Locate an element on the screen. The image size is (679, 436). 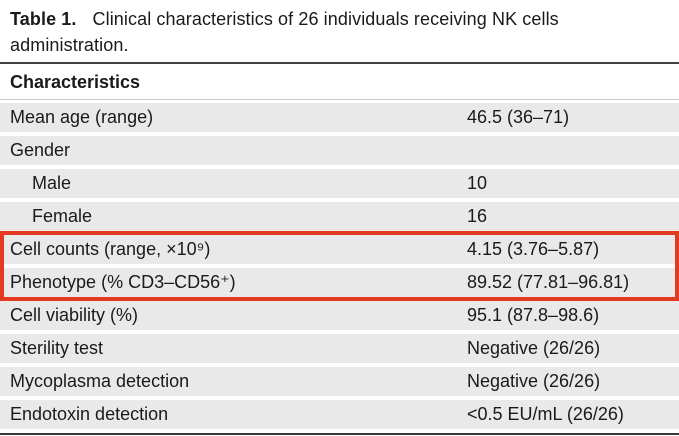
row-label: Female is located at coordinates (62, 216).